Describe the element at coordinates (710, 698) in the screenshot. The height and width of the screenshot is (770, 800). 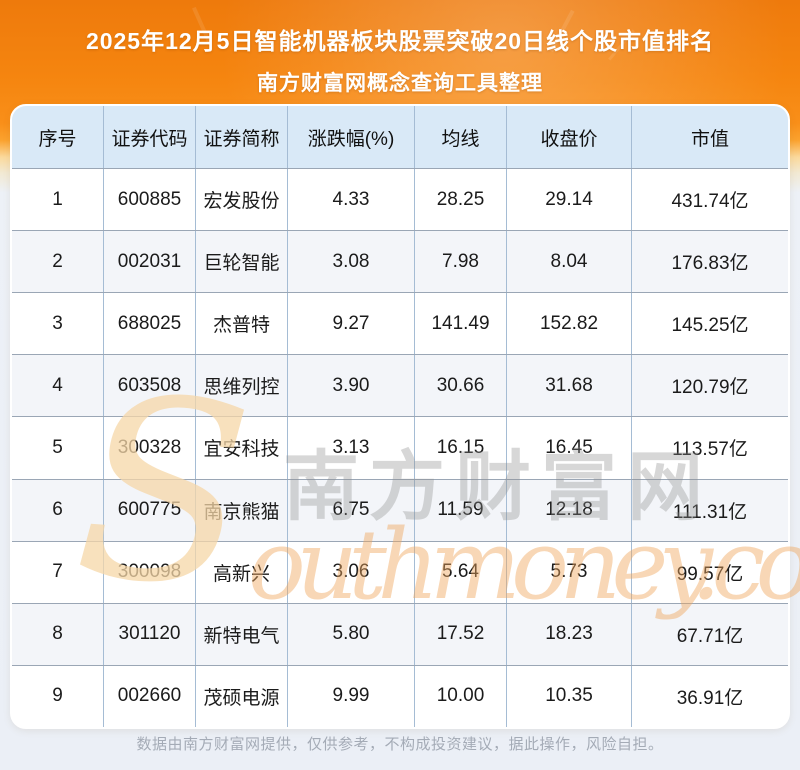
I see `cell-market-cap: 36.91亿` at that location.